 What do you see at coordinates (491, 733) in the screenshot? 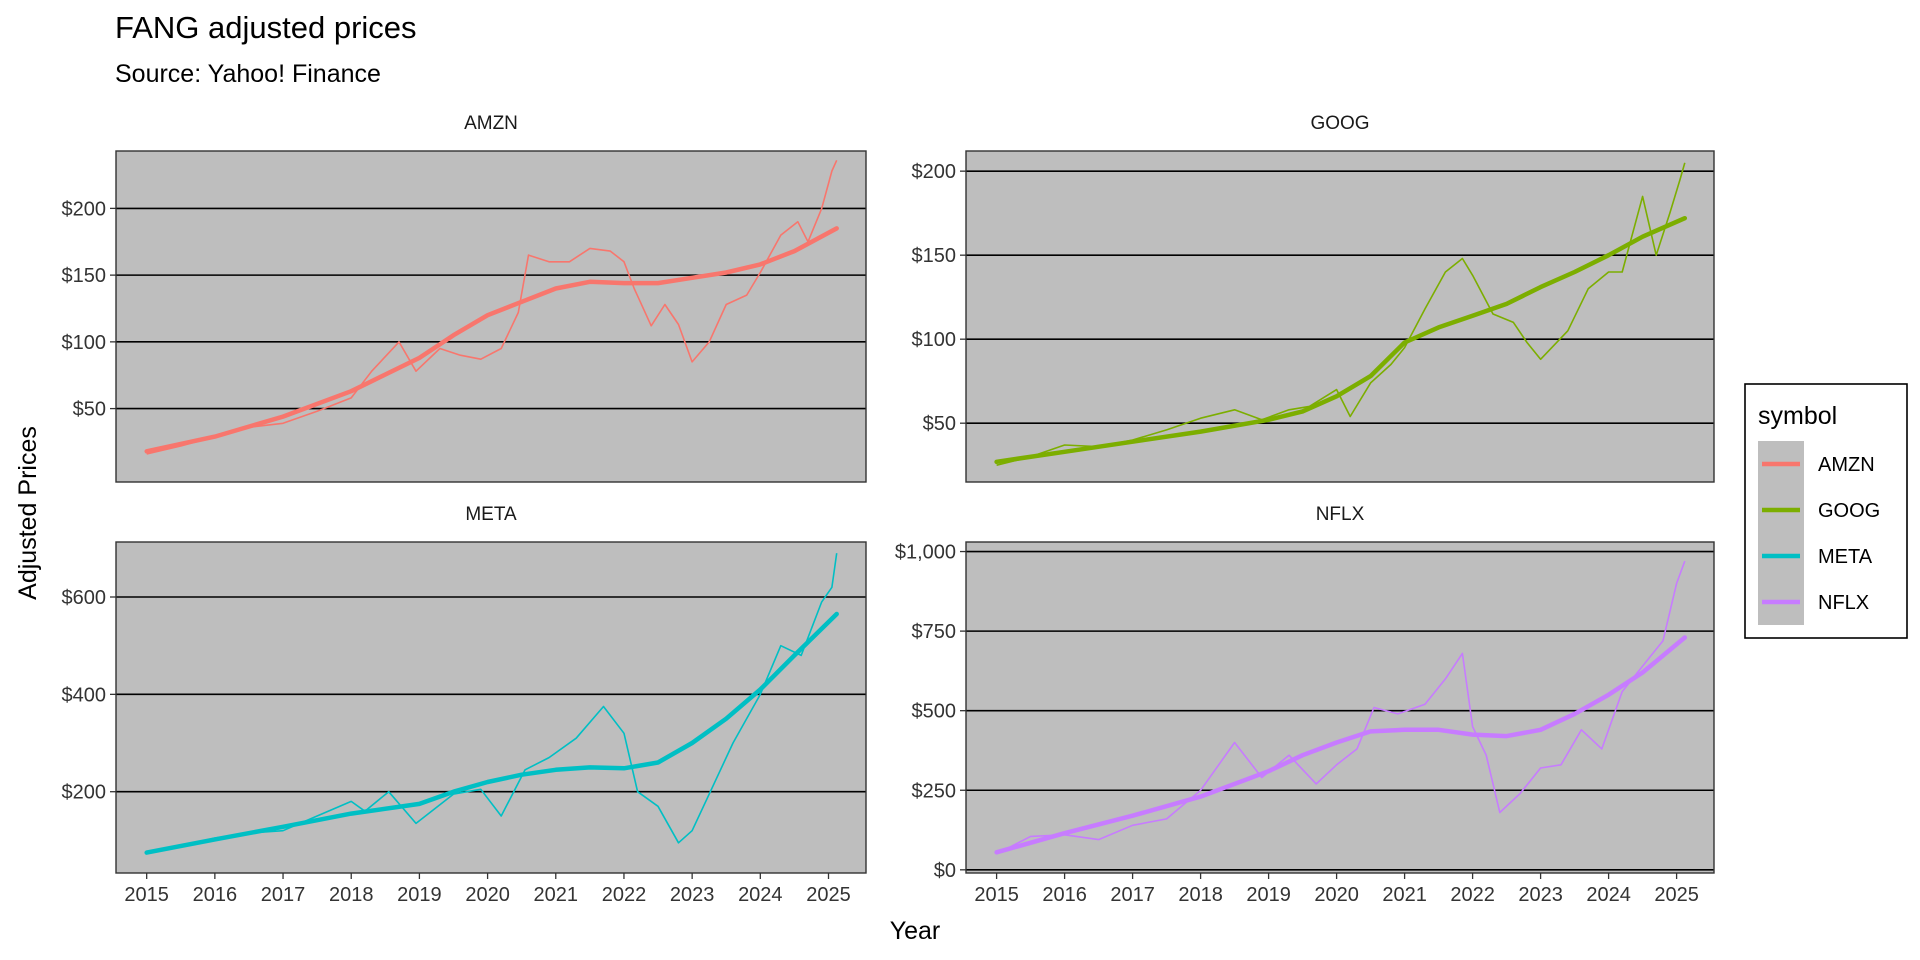
I see `trend-line-meta` at bounding box center [491, 733].